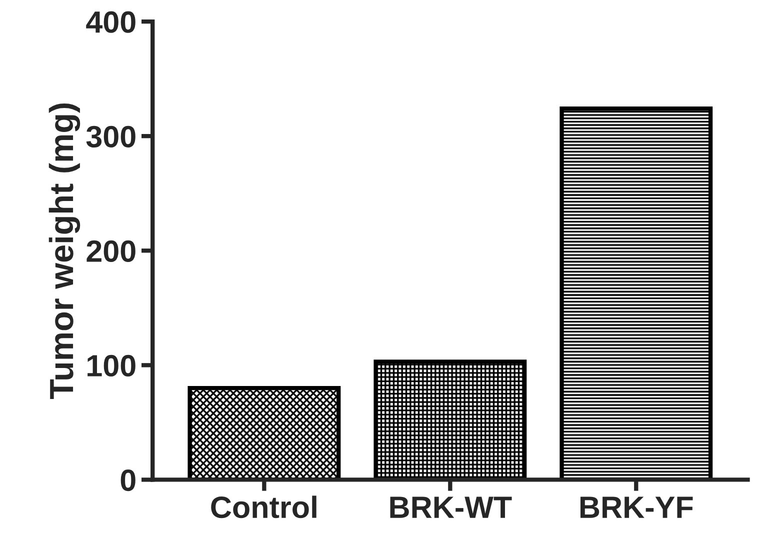  Describe the element at coordinates (111, 137) in the screenshot. I see `y-tick-label: 300` at that location.